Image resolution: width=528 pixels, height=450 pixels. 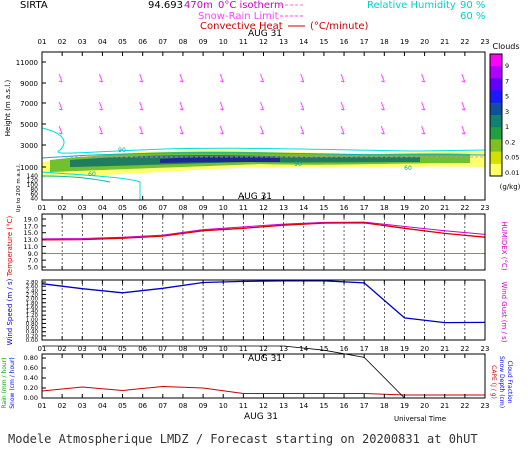 What do you see at coordinates (102, 349) in the screenshot?
I see `precip-top-tick-label: 04` at bounding box center [102, 349].